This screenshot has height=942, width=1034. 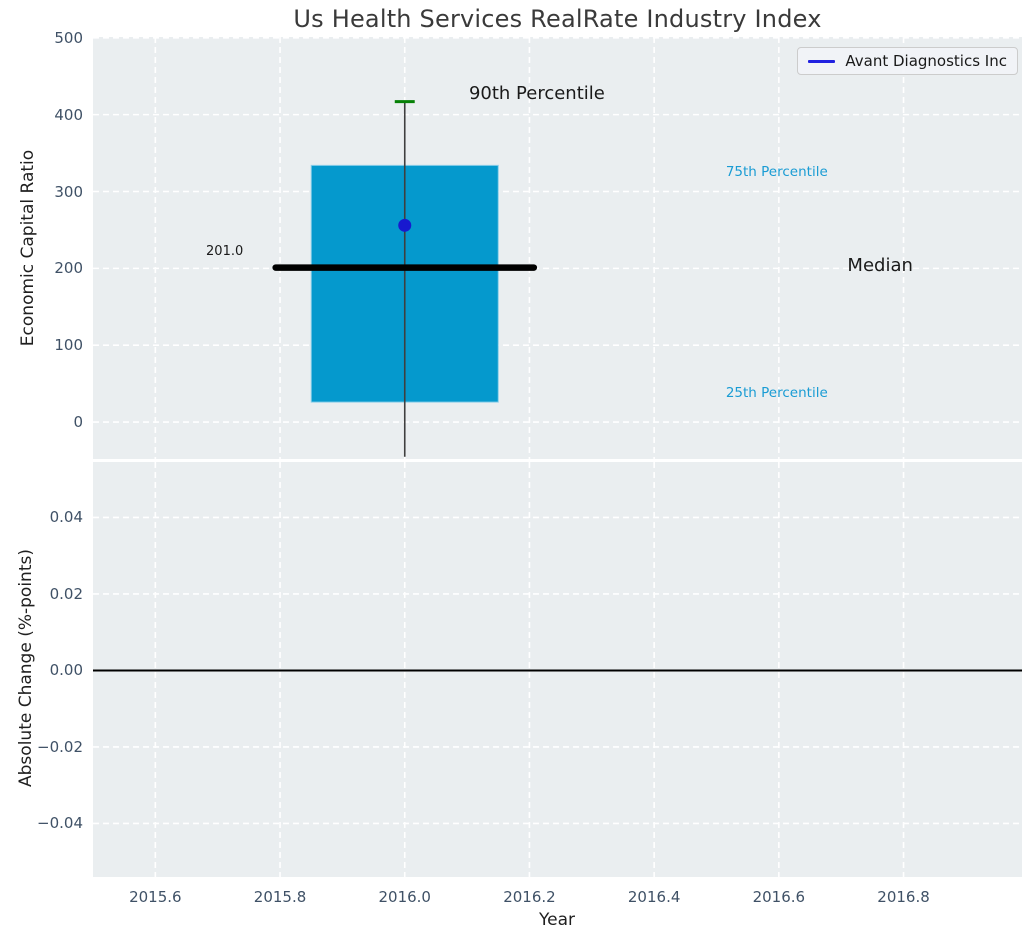 What do you see at coordinates (776, 393) in the screenshot?
I see `annotation-p25-label: 25th Percentile` at bounding box center [776, 393].